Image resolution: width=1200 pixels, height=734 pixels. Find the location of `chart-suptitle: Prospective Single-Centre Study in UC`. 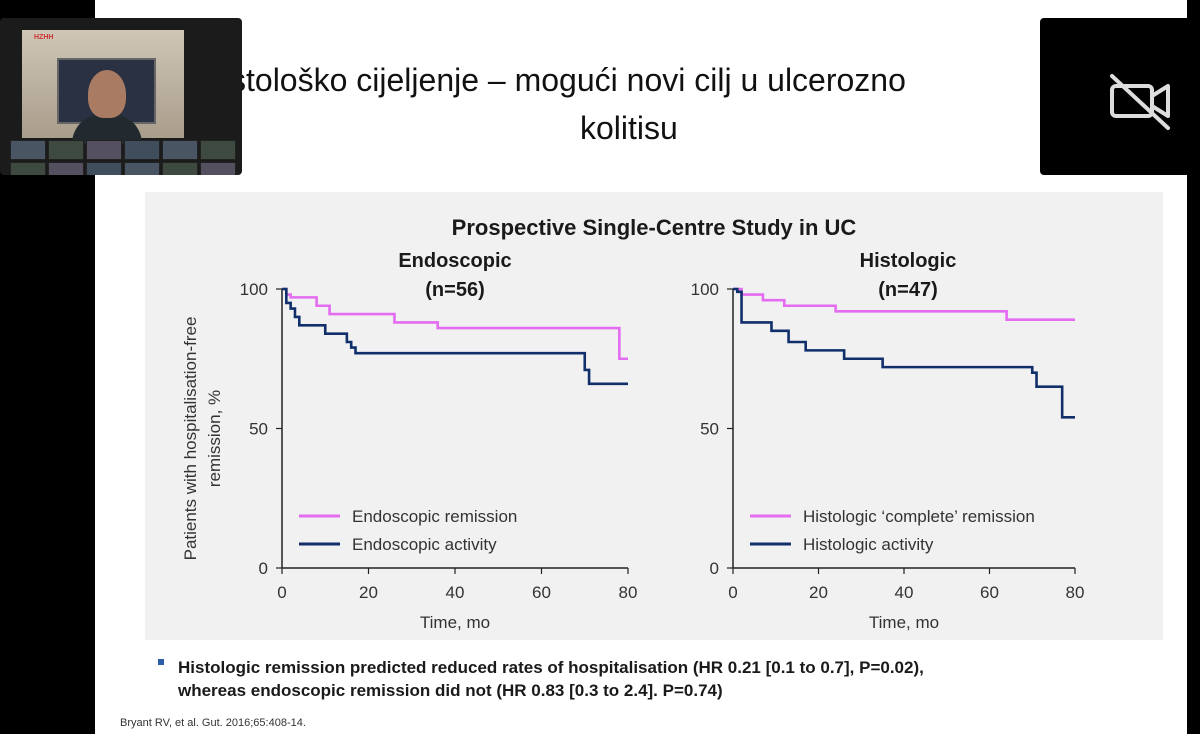

chart-suptitle: Prospective Single-Centre Study in UC is located at coordinates (654, 227).